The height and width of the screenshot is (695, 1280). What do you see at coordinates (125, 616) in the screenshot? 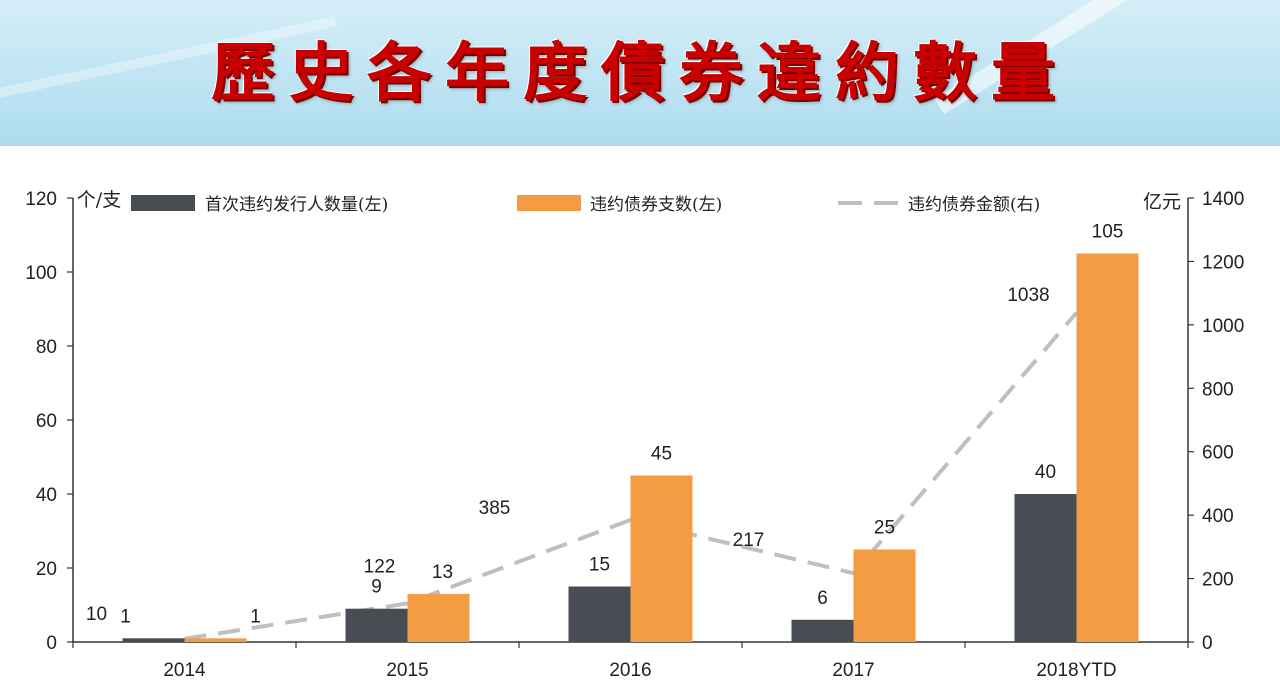
I see `data-label-issuers: 1` at bounding box center [125, 616].